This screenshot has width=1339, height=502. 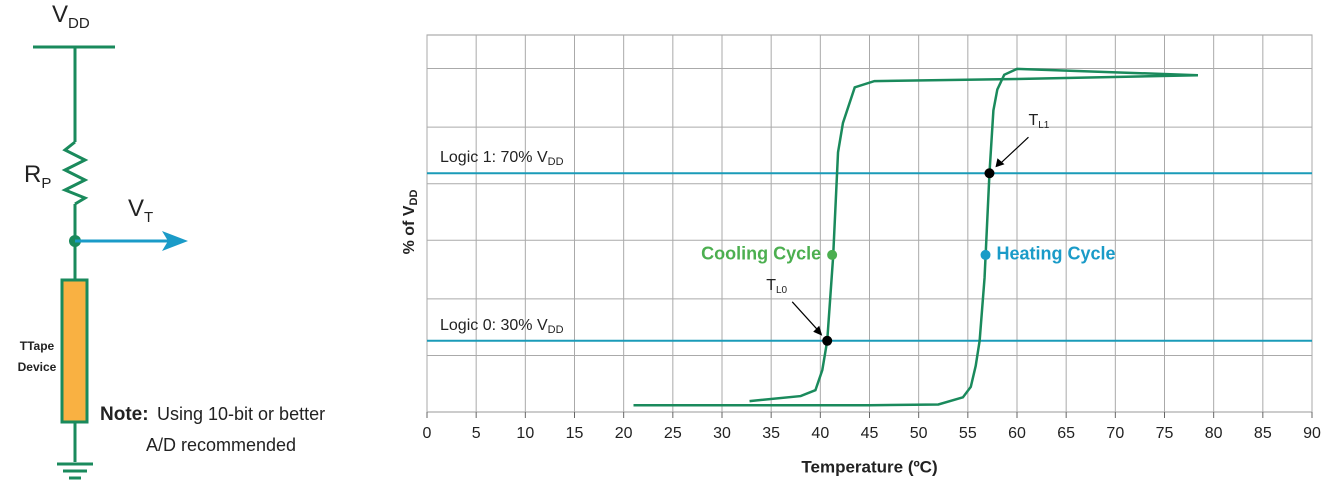 I want to click on x-tick-label: 10, so click(x=525, y=433).